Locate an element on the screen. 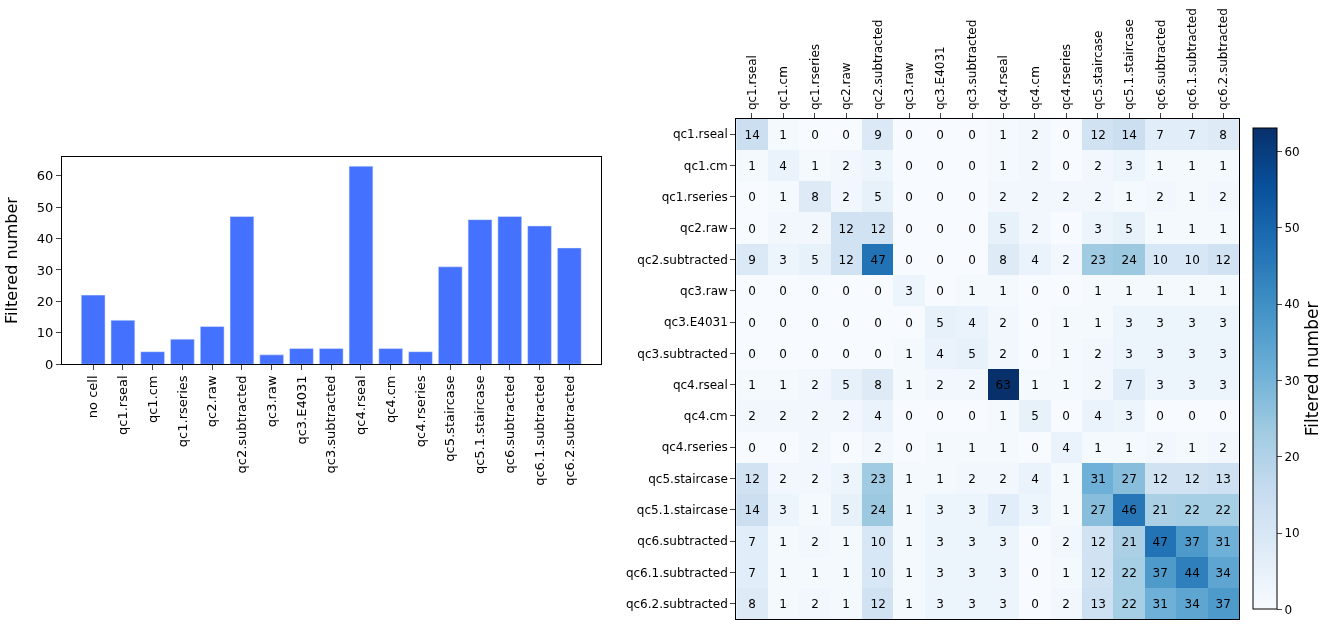 The image size is (1332, 635). data-label: 5 is located at coordinates (940, 322).